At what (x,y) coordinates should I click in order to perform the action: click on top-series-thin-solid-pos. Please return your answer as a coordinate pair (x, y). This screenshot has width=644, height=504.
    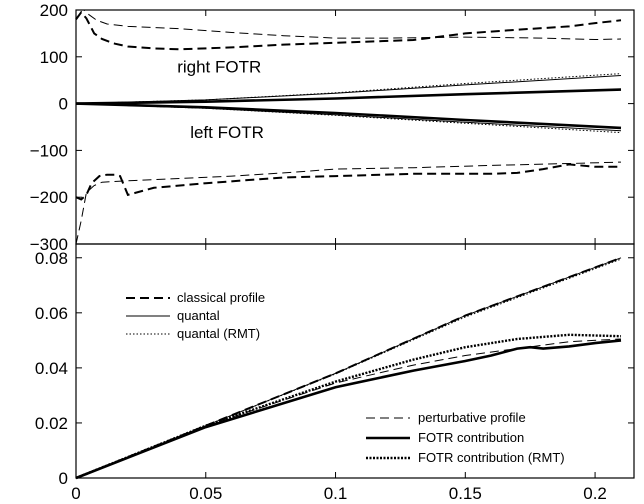
    Looking at the image, I should click on (348, 90).